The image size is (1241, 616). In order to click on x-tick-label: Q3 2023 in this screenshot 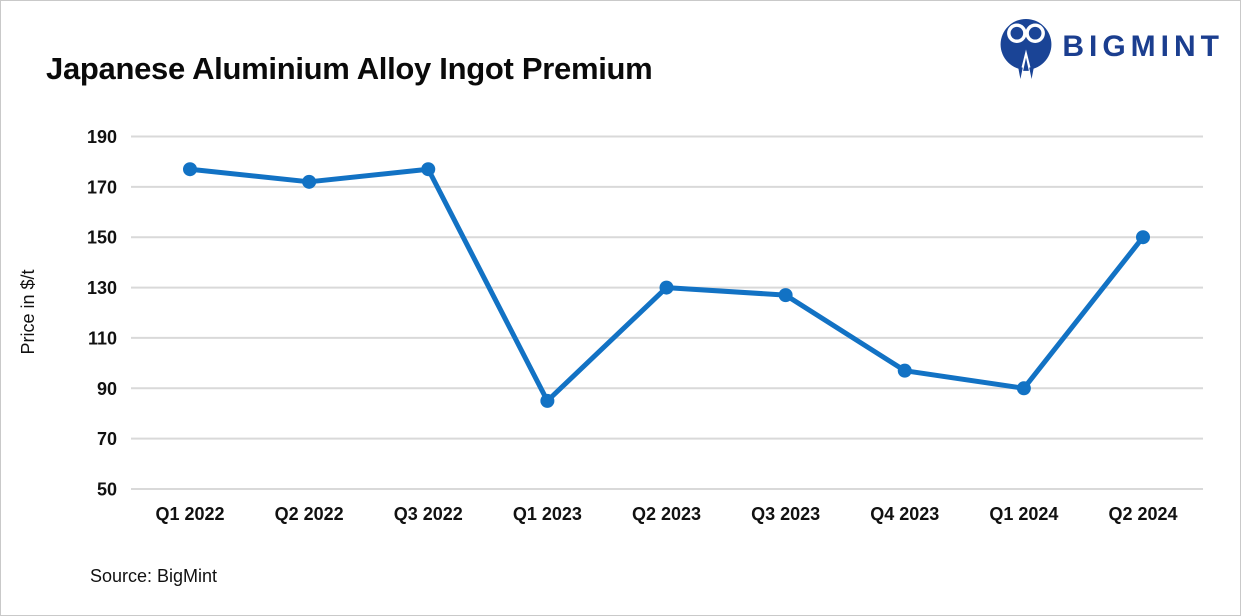, I will do `click(785, 514)`.